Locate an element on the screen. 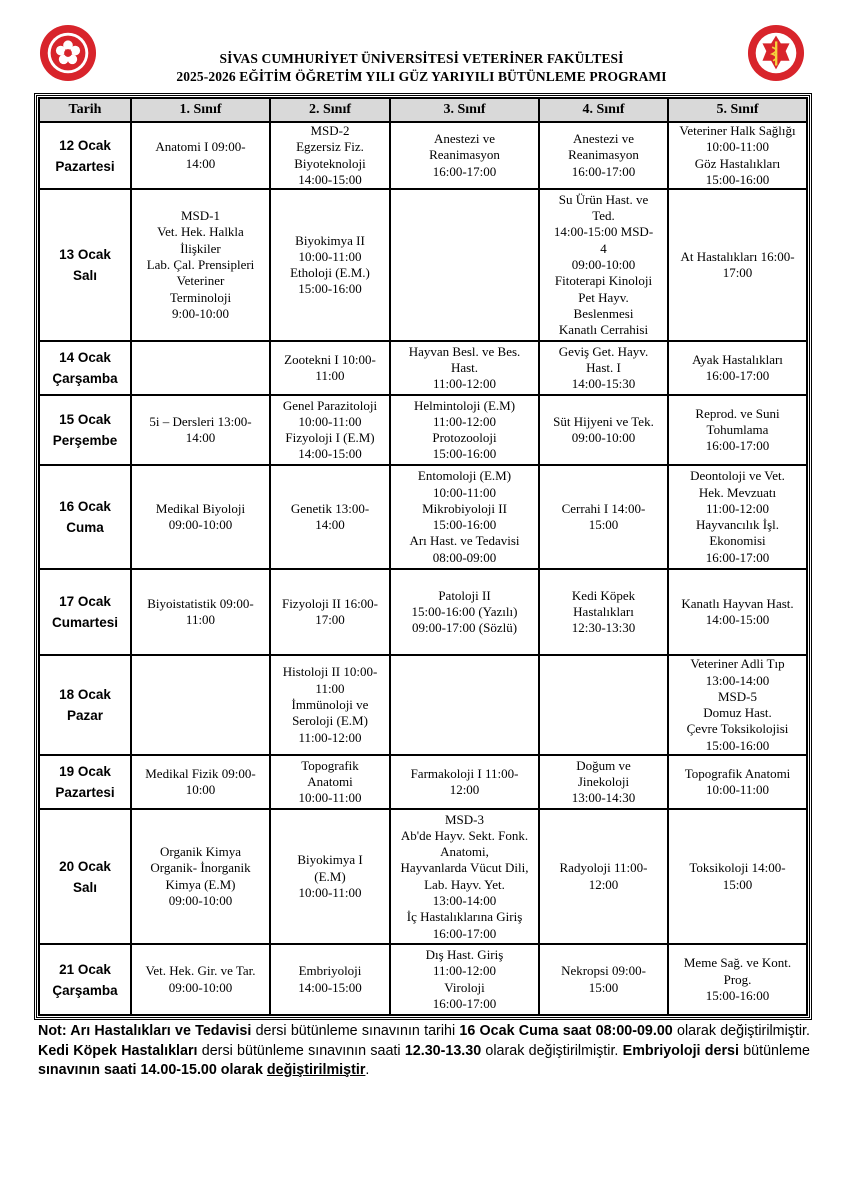  class-1-exam-cell: Biyoistatistik 09:00- 11:00 is located at coordinates (200, 612).